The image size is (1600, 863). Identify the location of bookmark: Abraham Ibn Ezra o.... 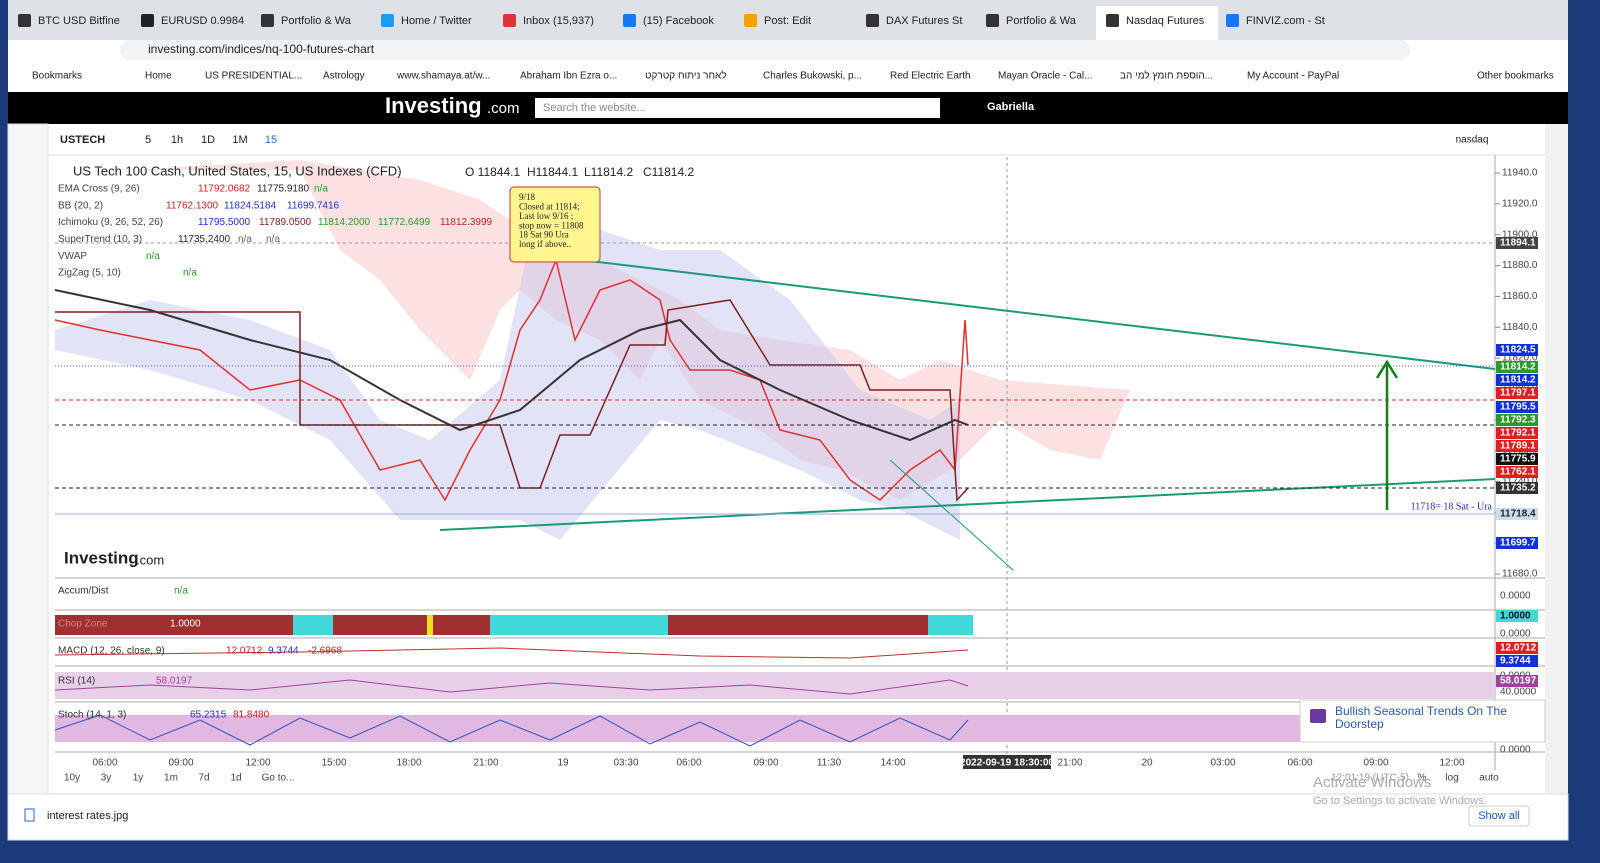
(568, 76).